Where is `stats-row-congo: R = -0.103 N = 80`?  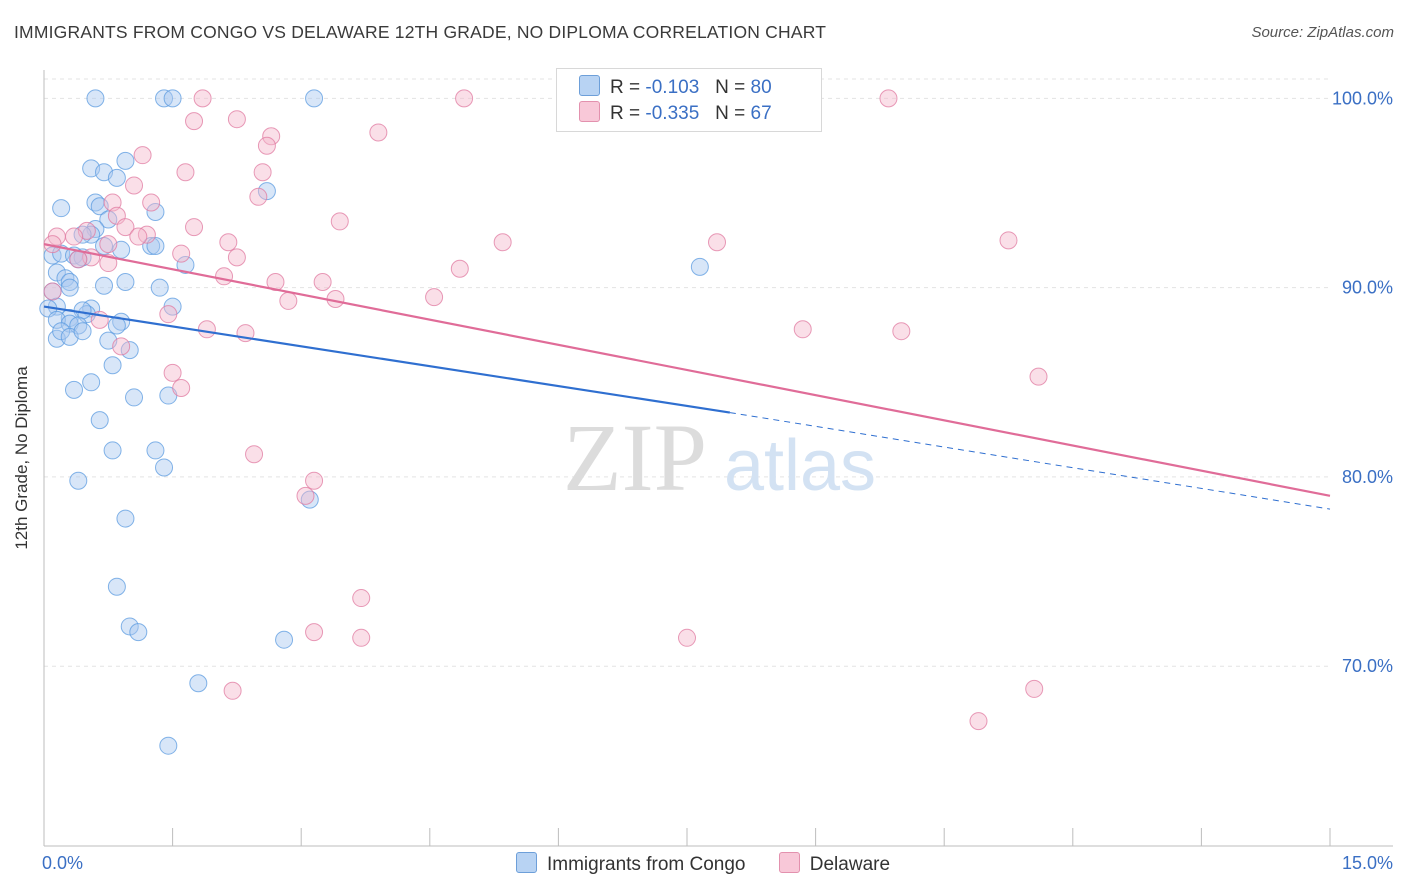
stats-row-congo: R = -0.103 N = 80 is located at coordinates (675, 88).